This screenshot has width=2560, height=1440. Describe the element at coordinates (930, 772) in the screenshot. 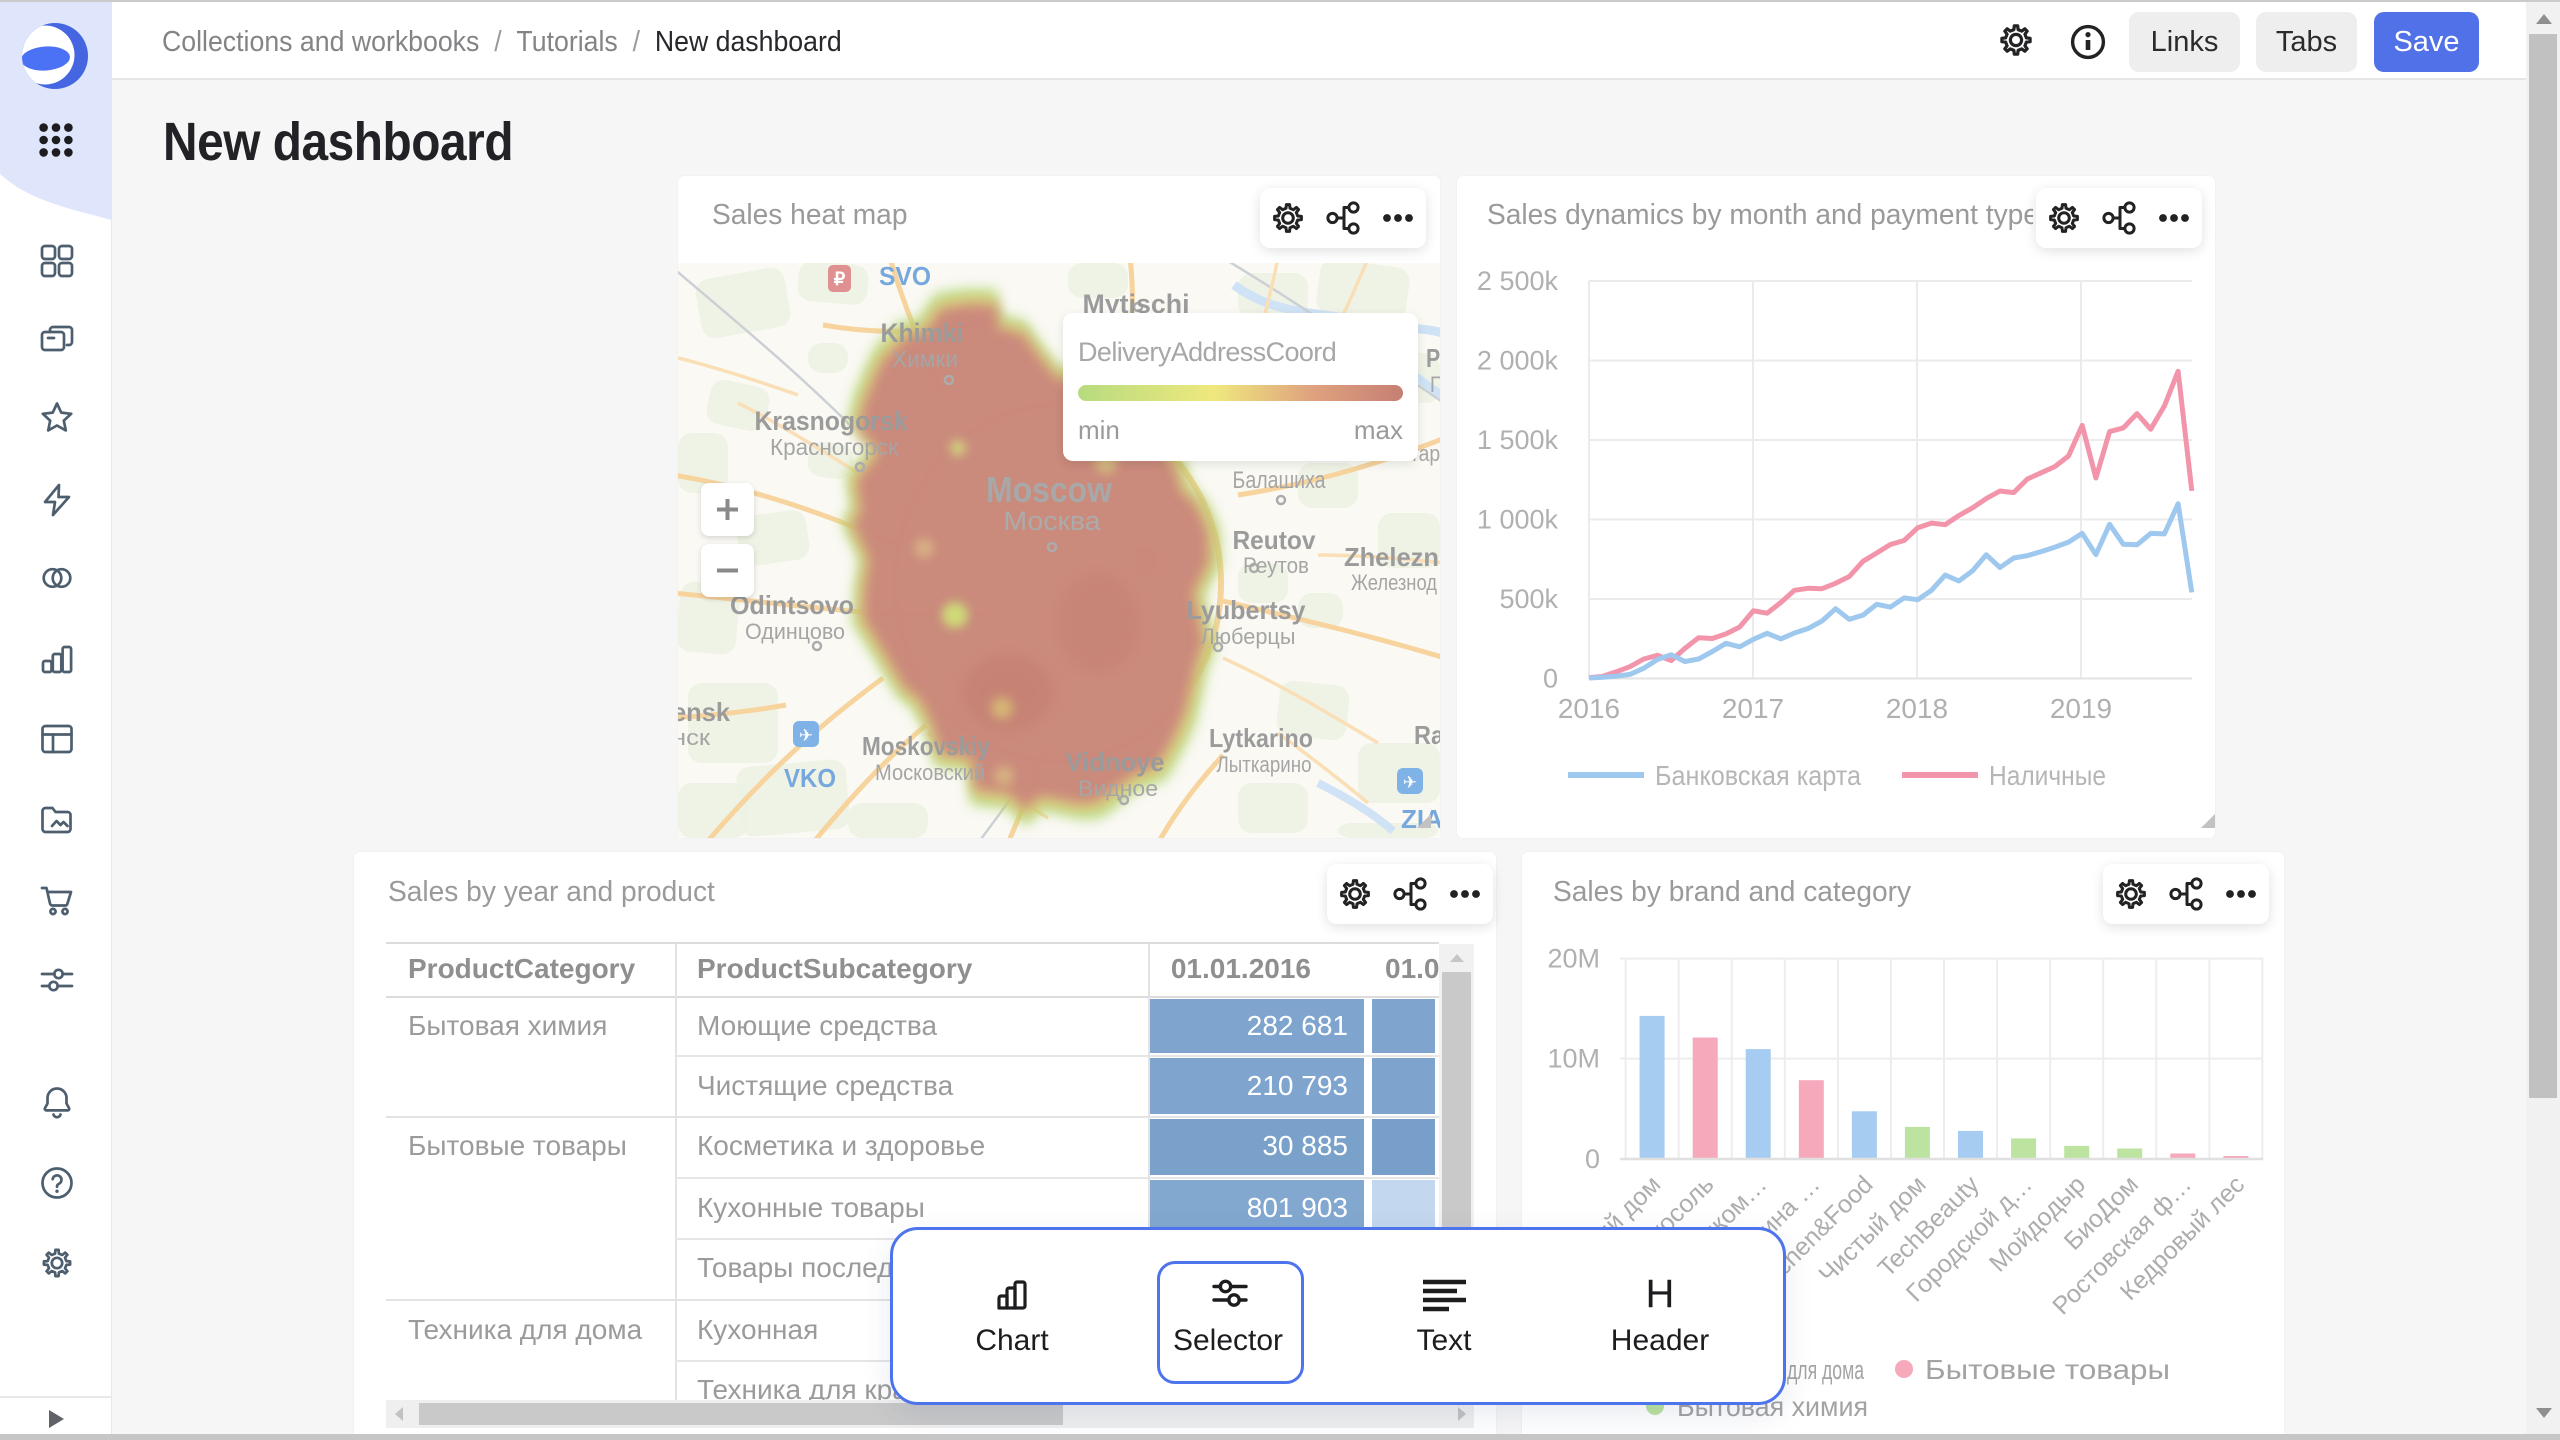

I see `svg-text: Московский` at that location.